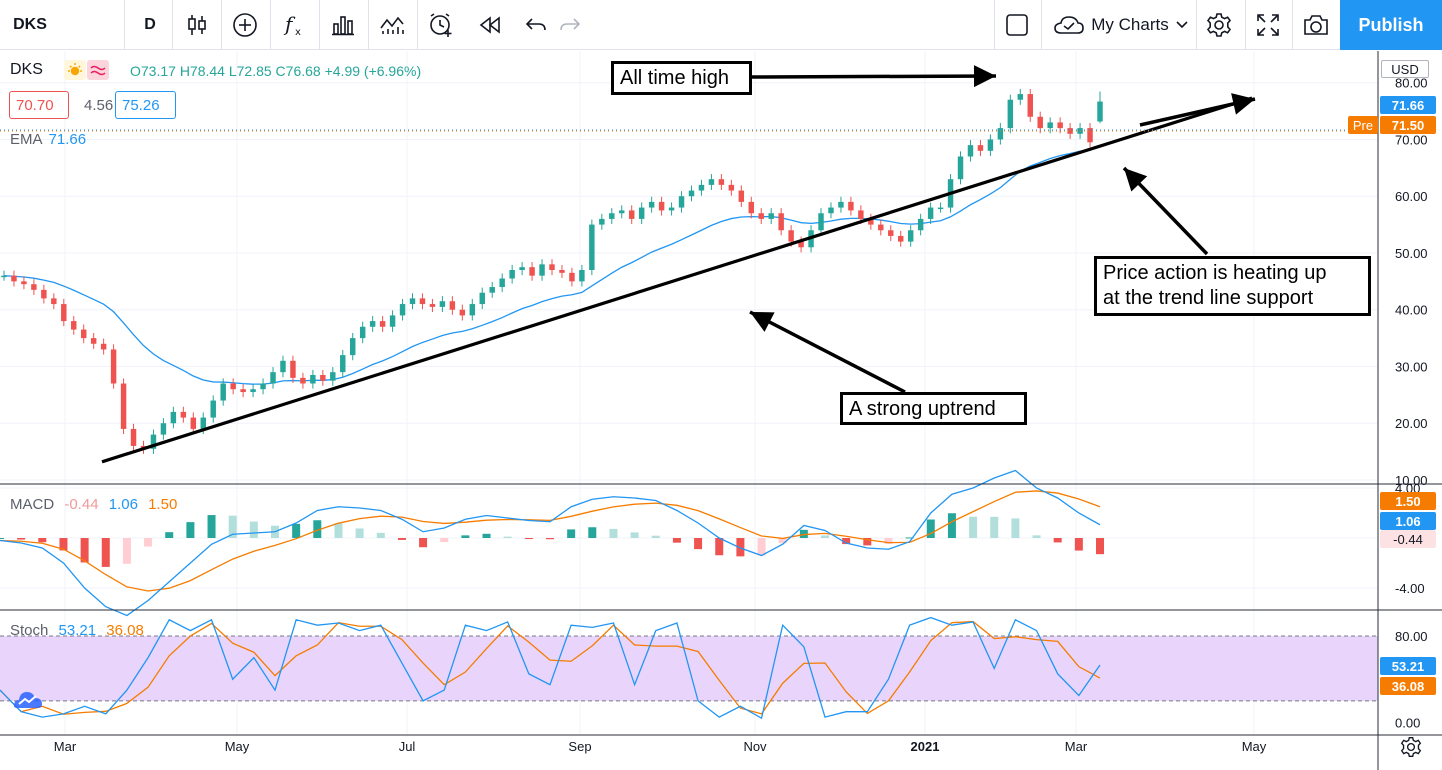 Image resolution: width=1442 pixels, height=770 pixels. Describe the element at coordinates (1411, 366) in the screenshot. I see `y-tick-label: 30.00` at that location.